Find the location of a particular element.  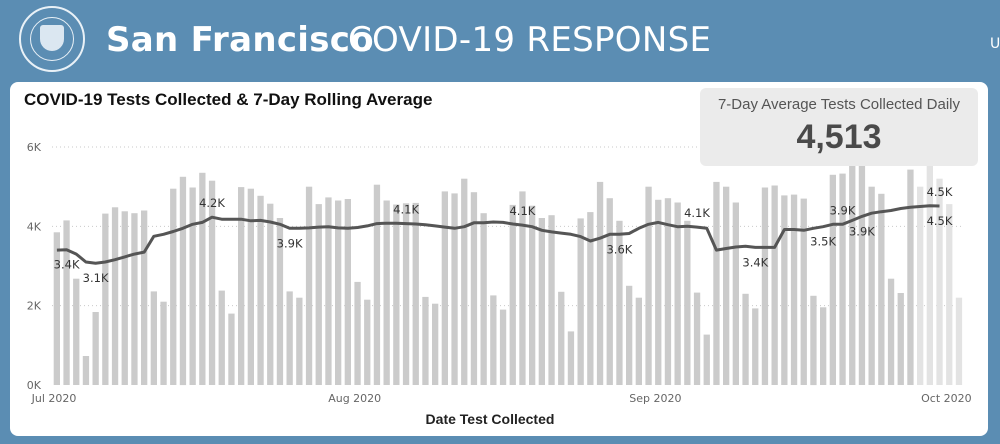

data-label: 4.5K is located at coordinates (940, 192).